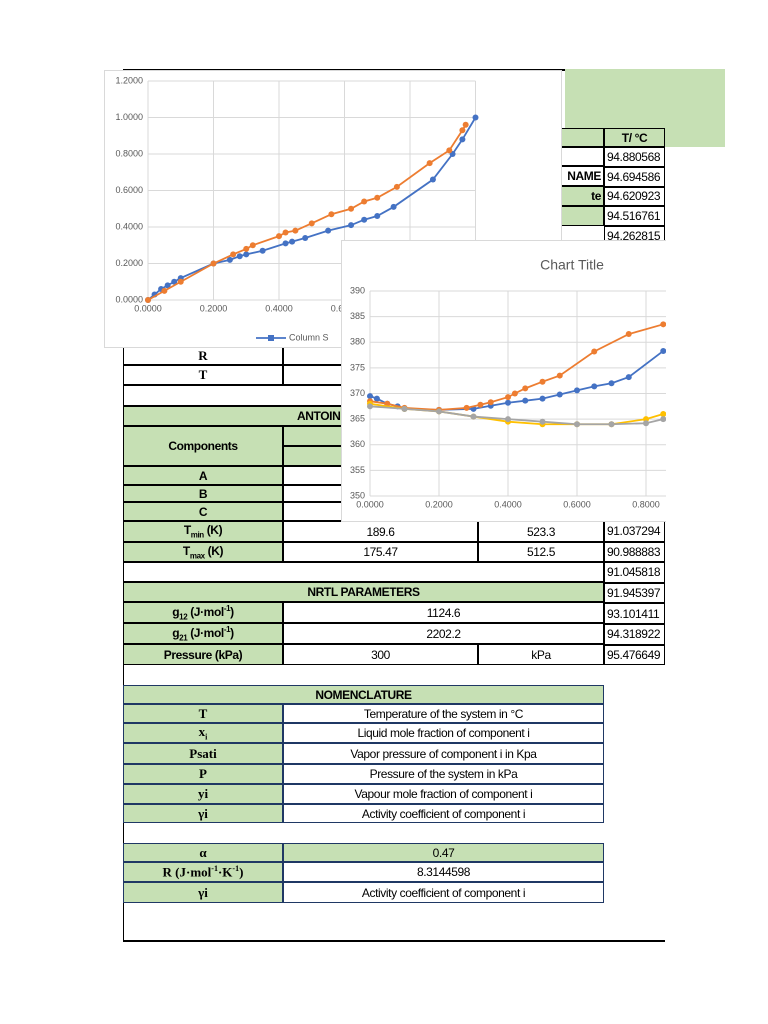 The image size is (768, 1024). I want to click on cell-text: NAME, so click(584, 176).